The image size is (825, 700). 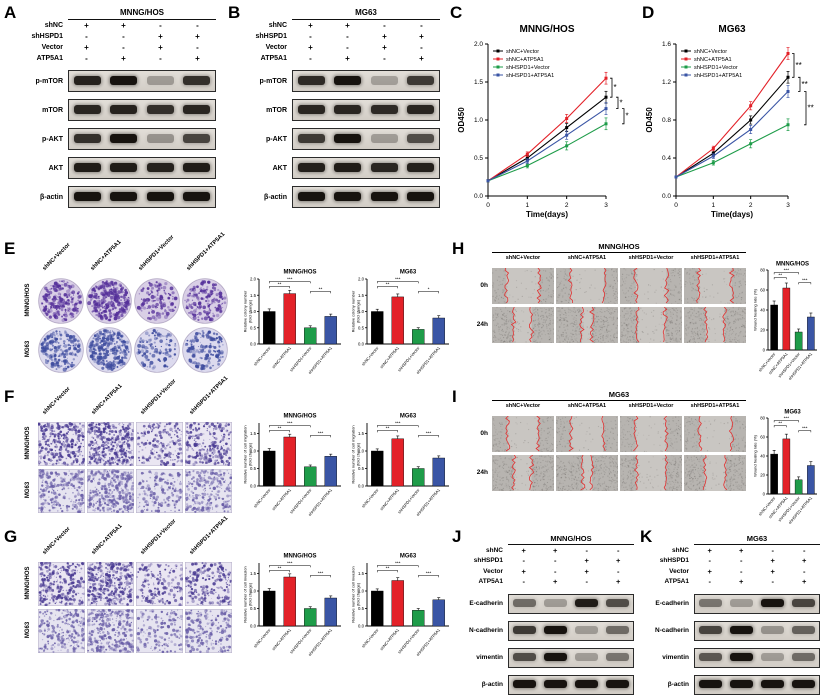 What do you see at coordinates (675, 658) in the screenshot?
I see `protein-name: vimentin` at bounding box center [675, 658].